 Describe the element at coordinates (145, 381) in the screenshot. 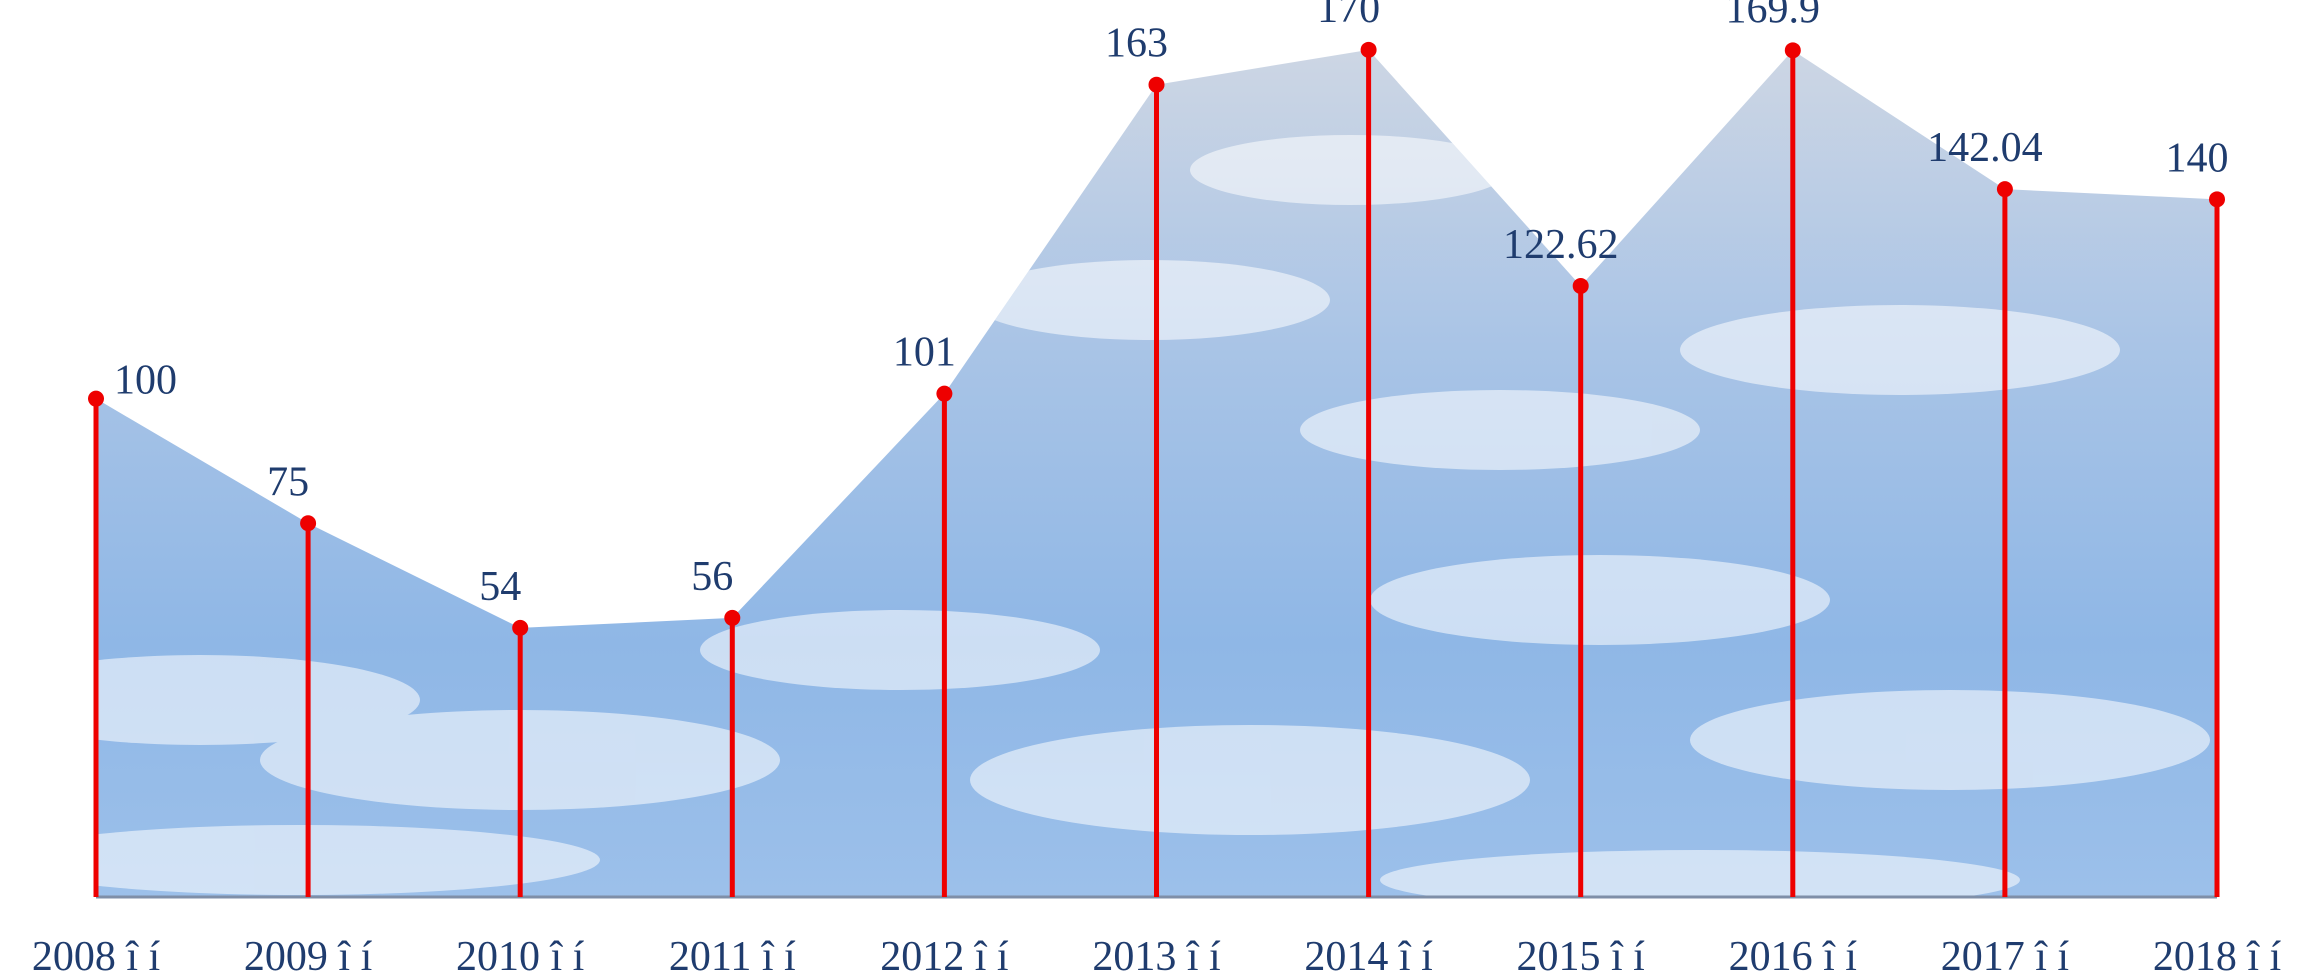

I see `value-label: 100` at that location.